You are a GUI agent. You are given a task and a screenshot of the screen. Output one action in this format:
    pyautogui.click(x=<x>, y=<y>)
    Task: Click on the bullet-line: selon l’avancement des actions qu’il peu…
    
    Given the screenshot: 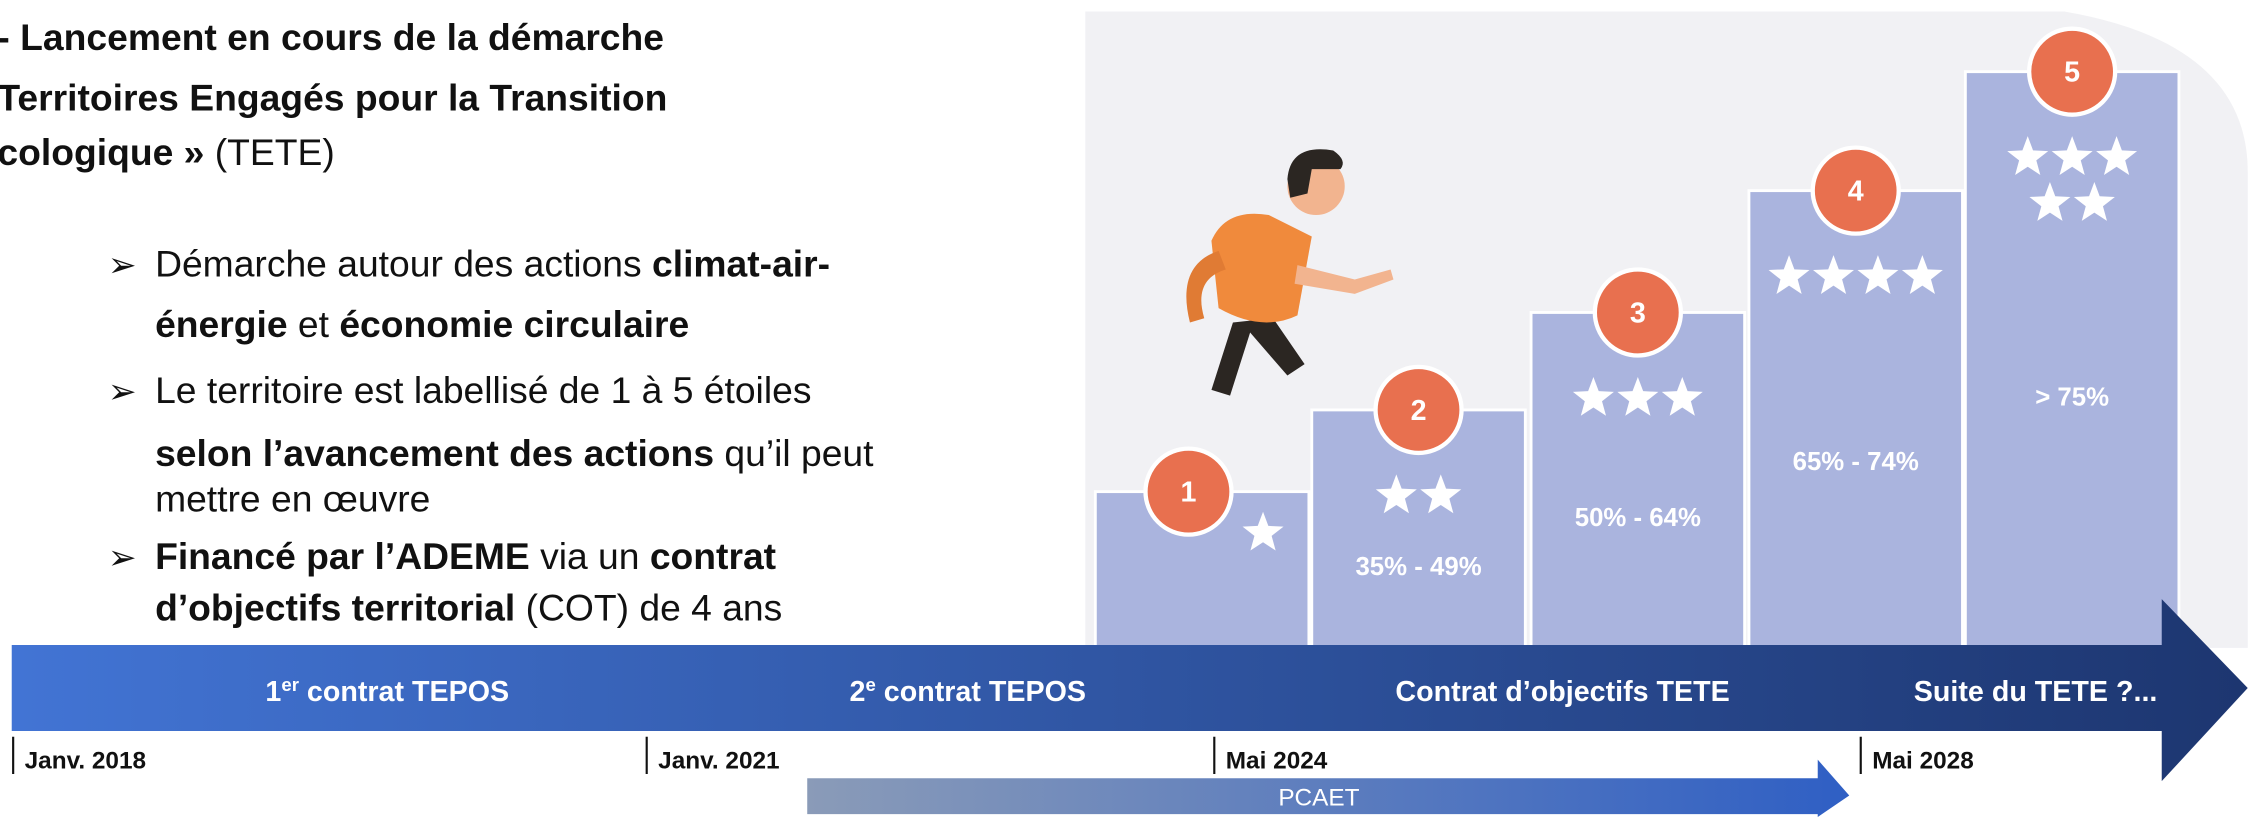 What is the action you would take?
    pyautogui.click(x=514, y=453)
    